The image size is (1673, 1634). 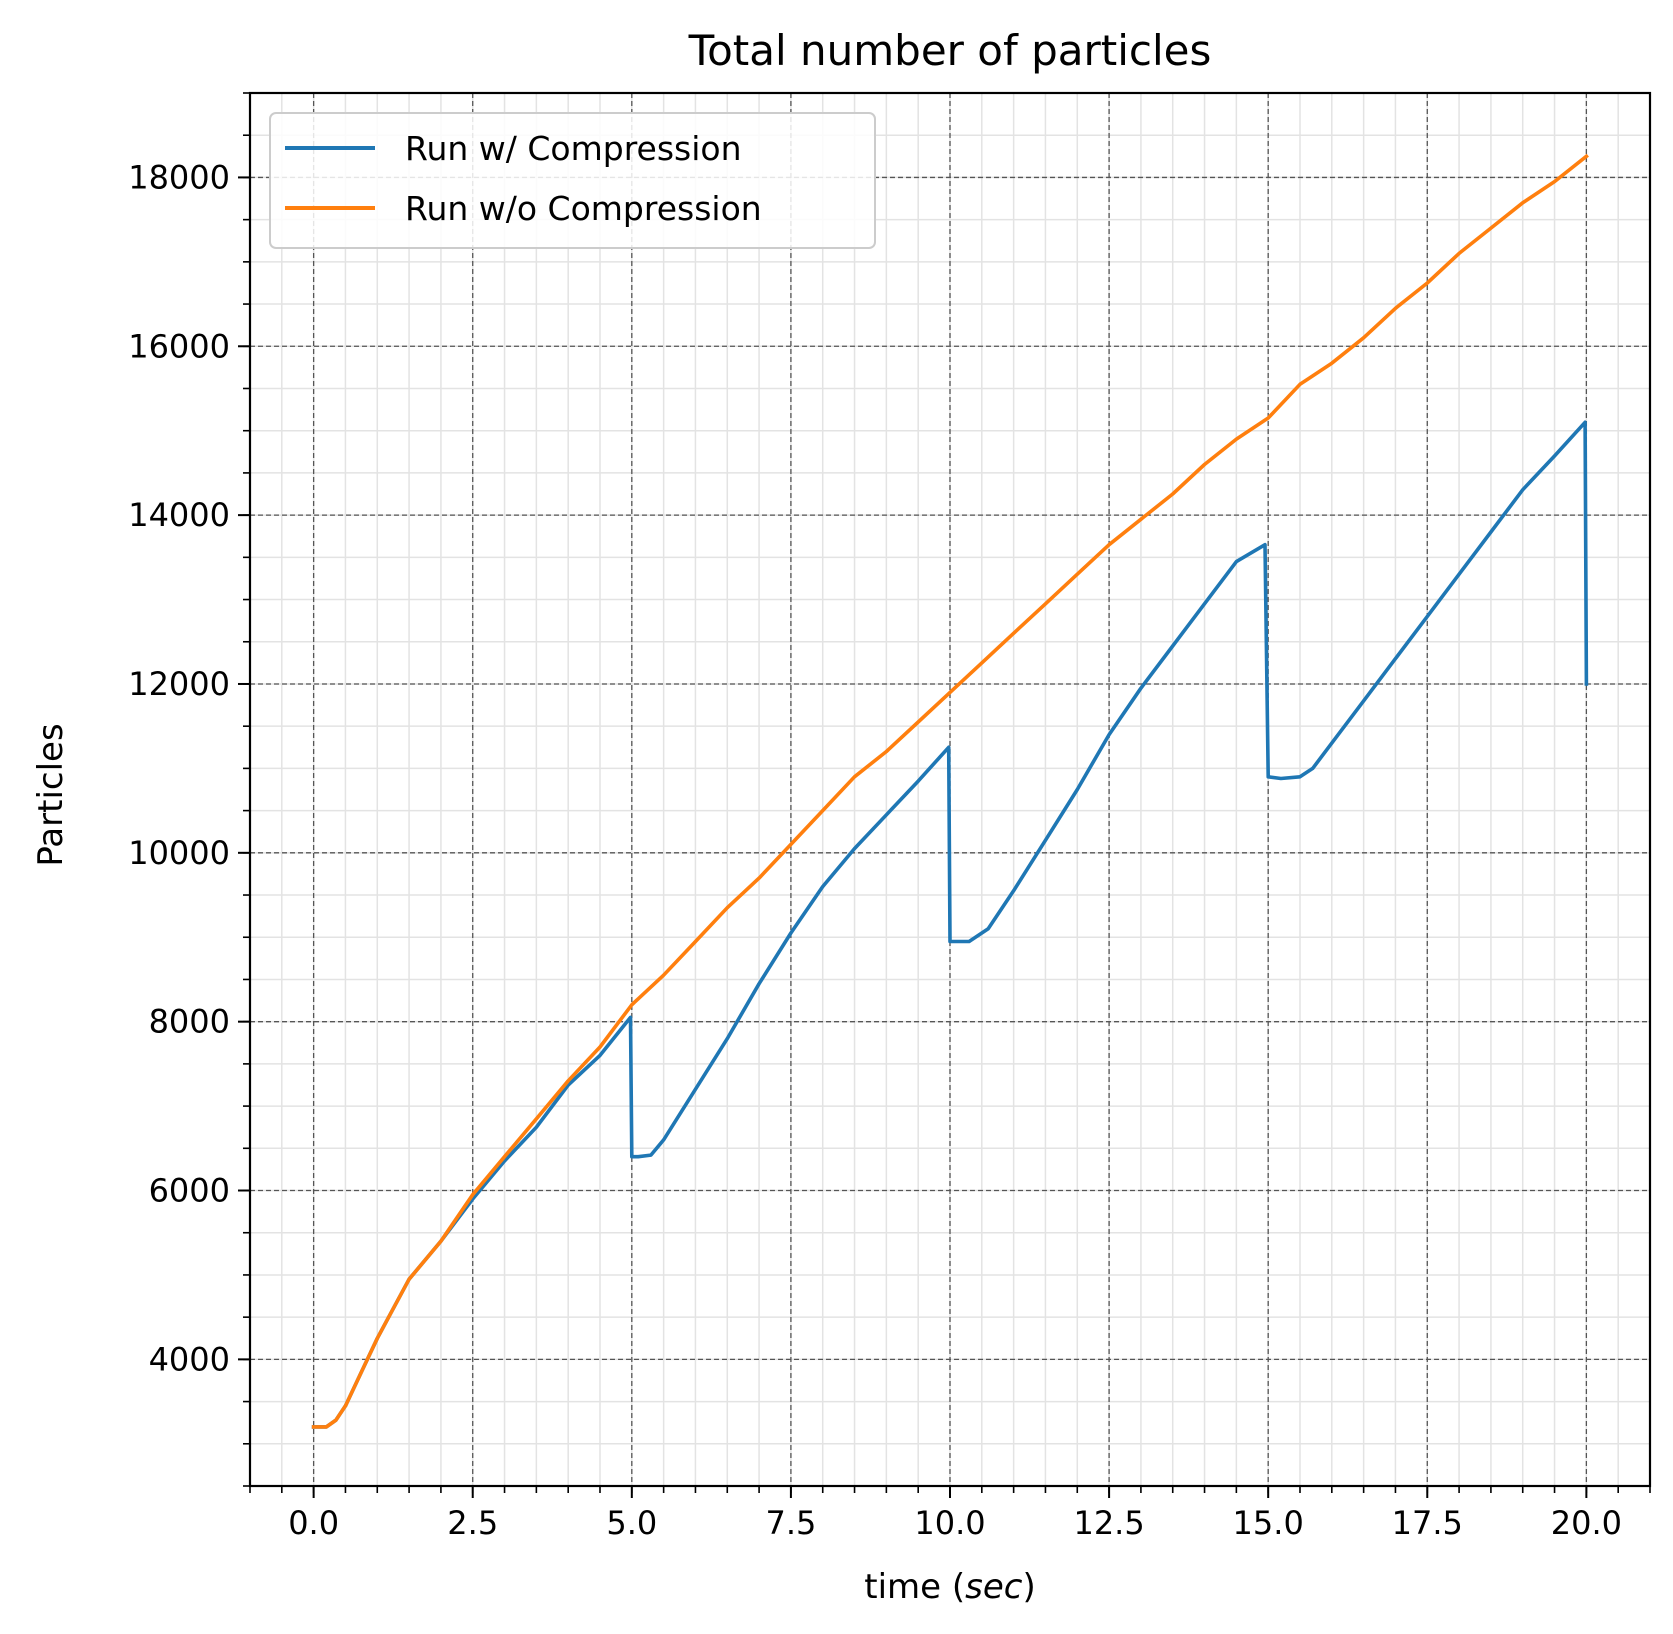 What do you see at coordinates (1586, 1523) in the screenshot?
I see `x-tick-label: 20.0` at bounding box center [1586, 1523].